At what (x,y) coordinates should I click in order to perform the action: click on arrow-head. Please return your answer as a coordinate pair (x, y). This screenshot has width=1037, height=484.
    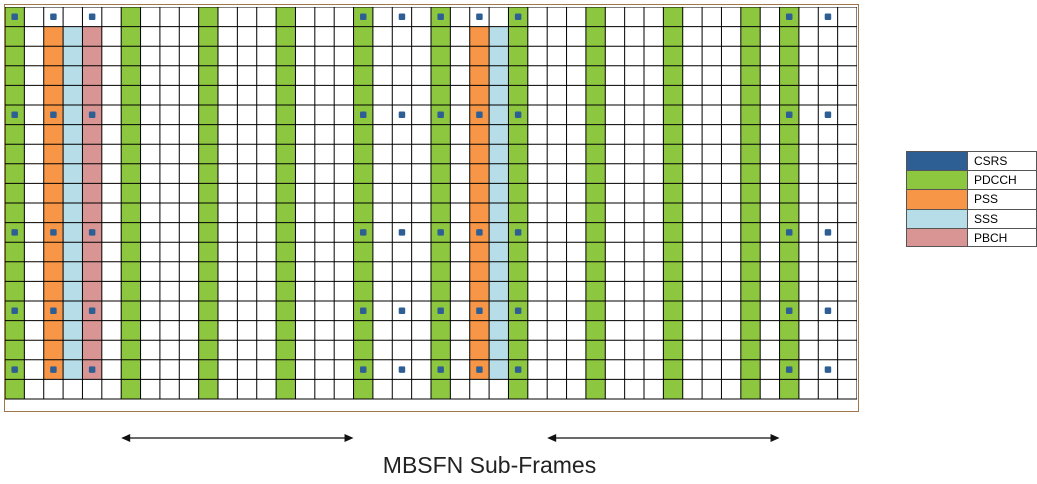
    Looking at the image, I should click on (775, 438).